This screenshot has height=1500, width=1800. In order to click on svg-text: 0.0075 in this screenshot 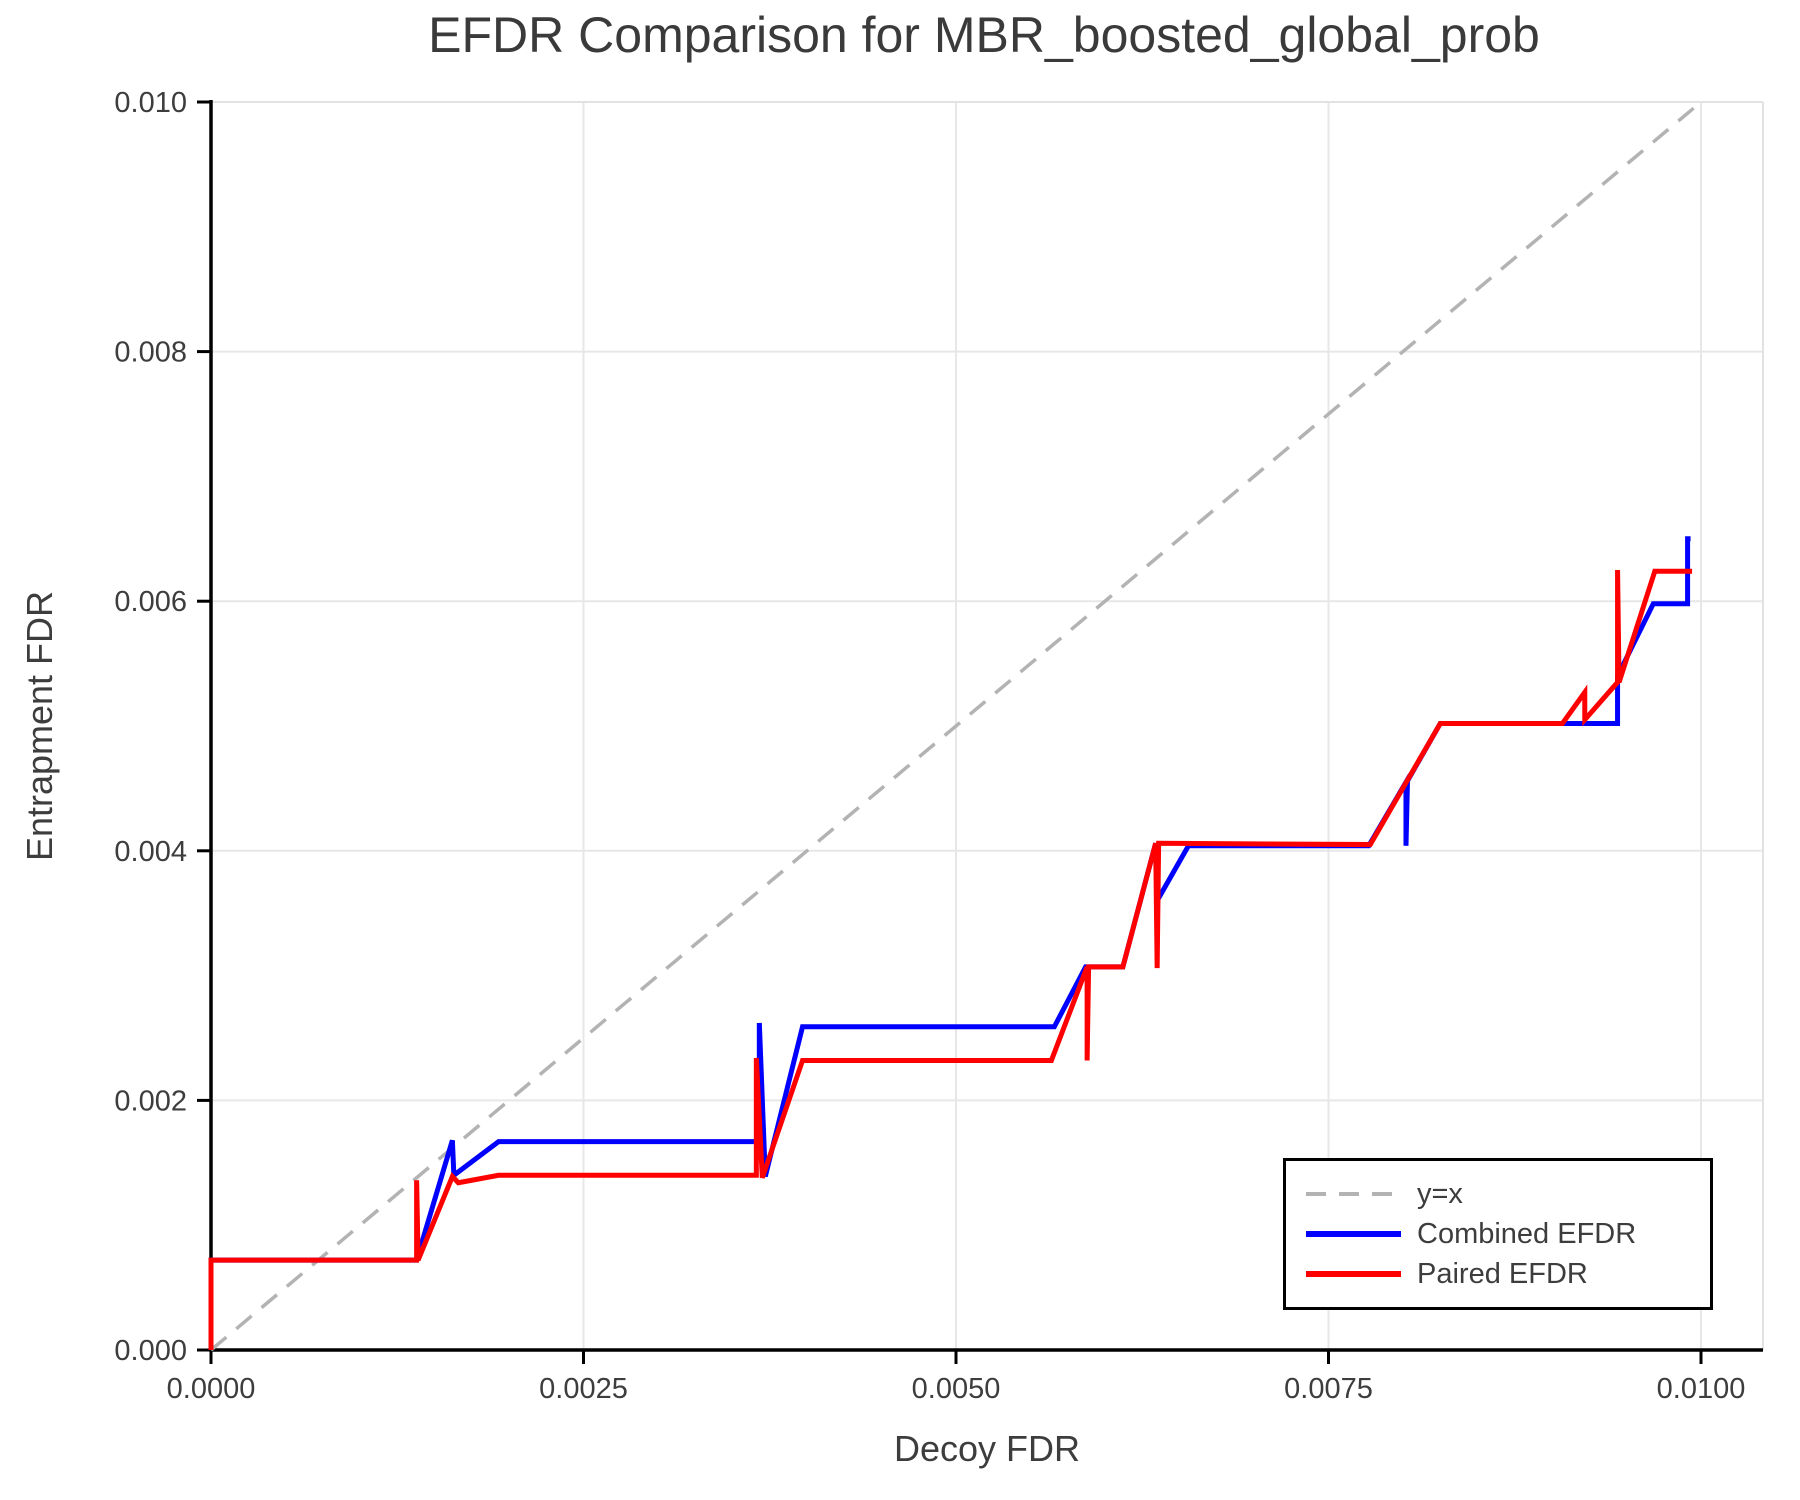, I will do `click(1328, 1389)`.